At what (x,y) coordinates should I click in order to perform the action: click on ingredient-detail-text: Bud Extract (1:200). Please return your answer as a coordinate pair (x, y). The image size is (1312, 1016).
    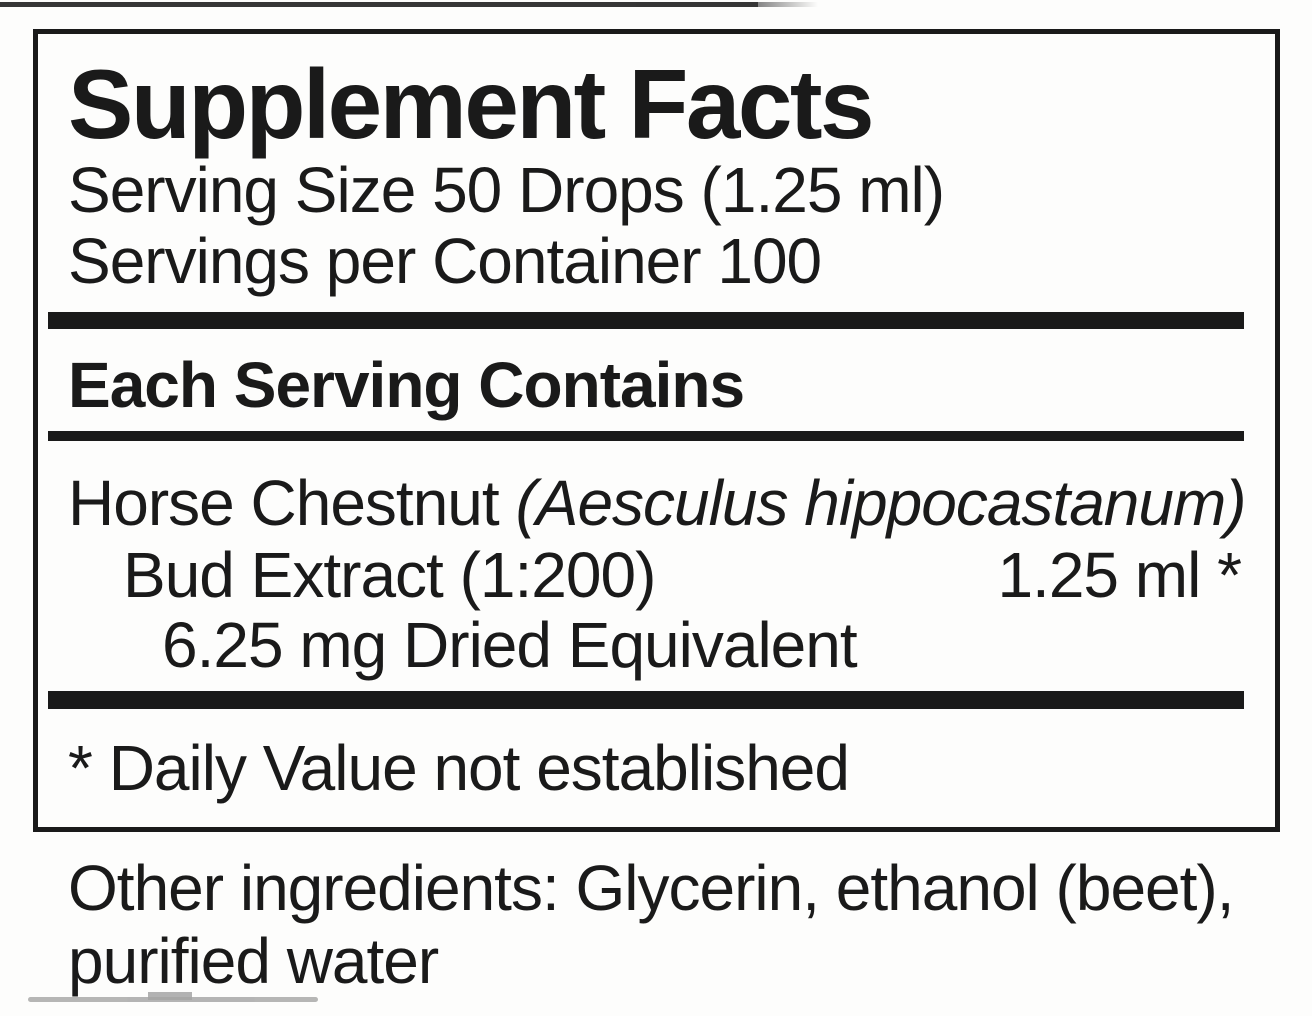
    Looking at the image, I should click on (389, 575).